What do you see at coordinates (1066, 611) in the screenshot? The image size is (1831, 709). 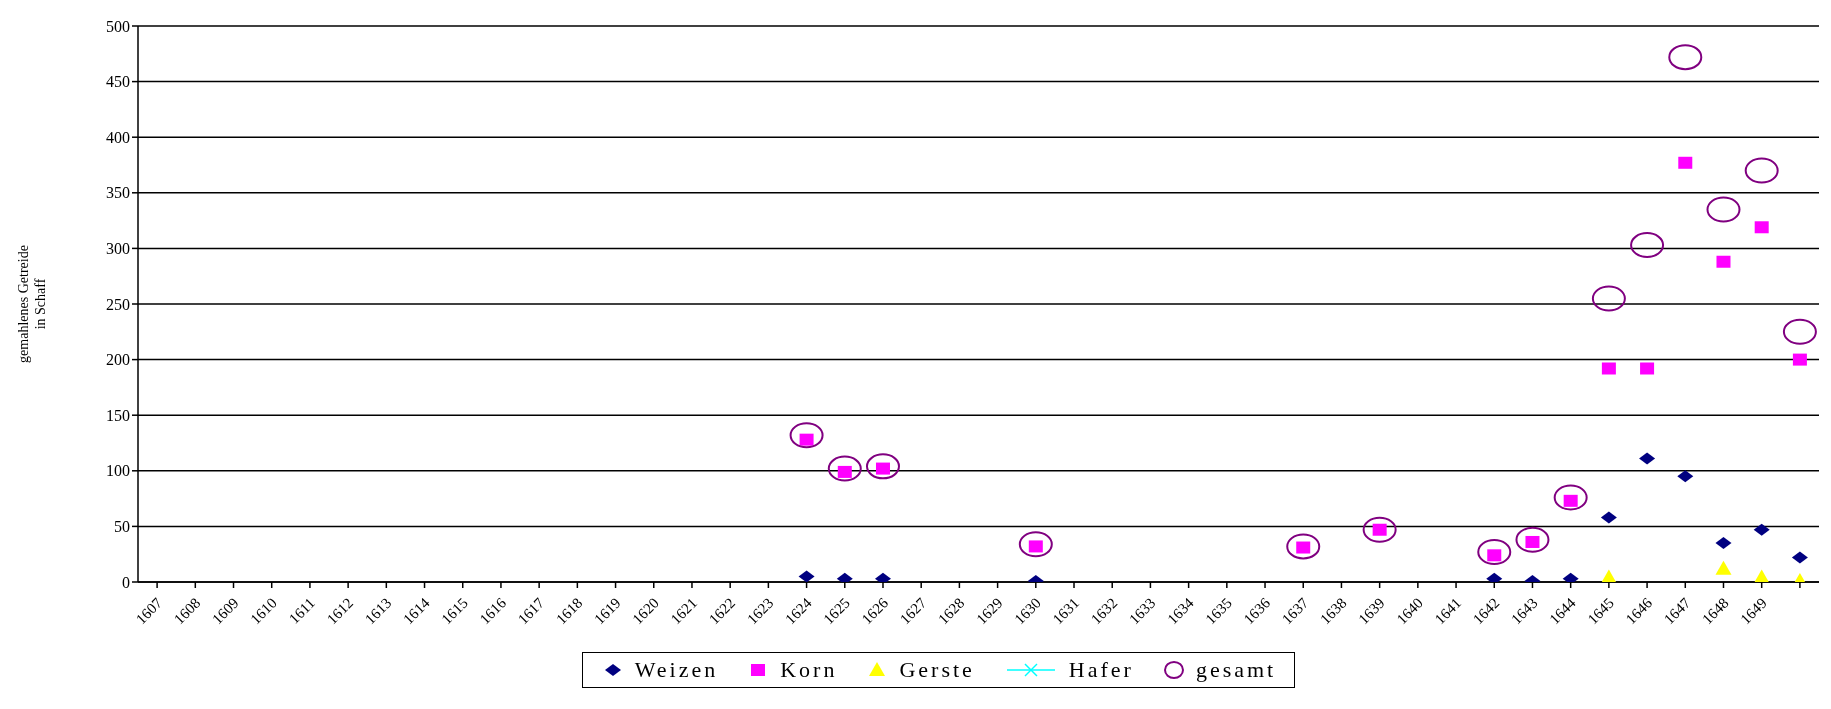 I see `x-tick-label: 1631` at bounding box center [1066, 611].